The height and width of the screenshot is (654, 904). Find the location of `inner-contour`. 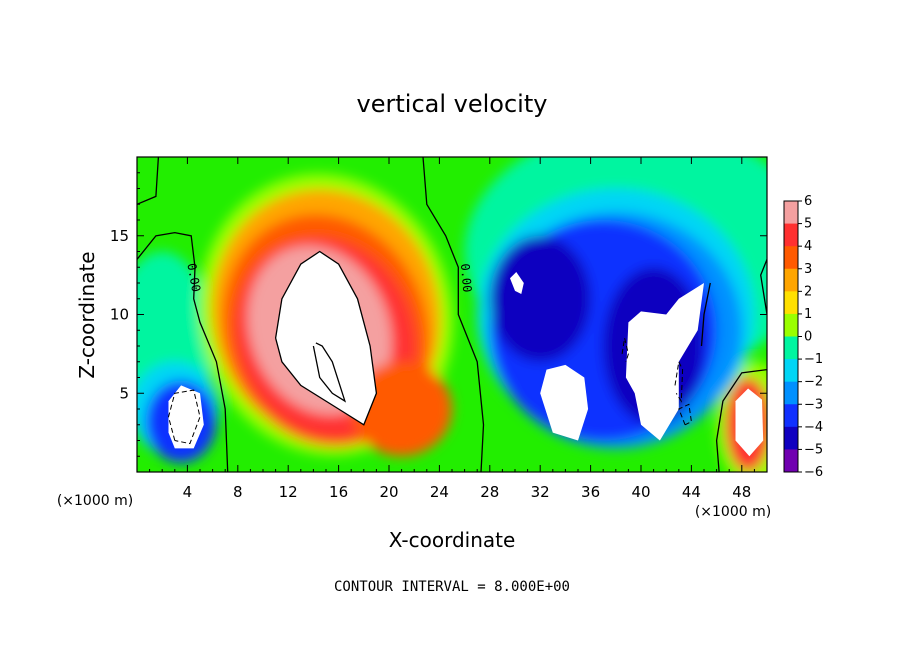

inner-contour is located at coordinates (329, 372).